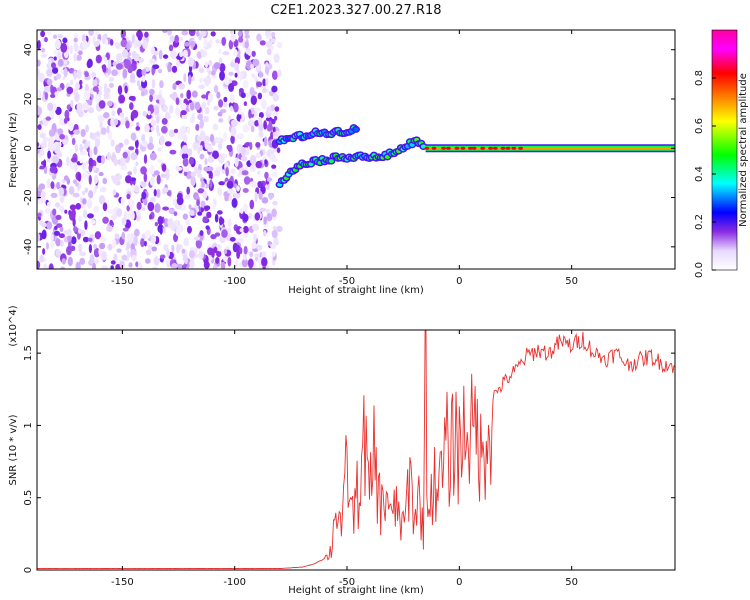 This screenshot has width=750, height=600. I want to click on band-core, so click(356, 129).